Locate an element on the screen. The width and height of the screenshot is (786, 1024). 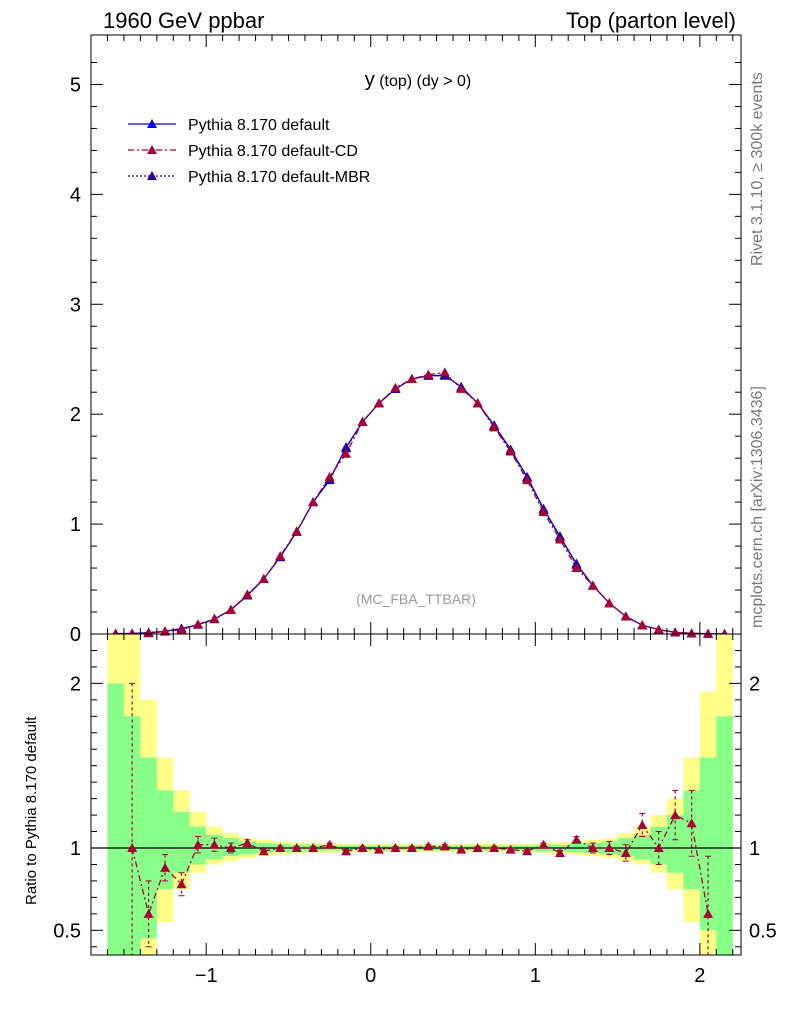
x-tick-label: 0 is located at coordinates (370, 976).